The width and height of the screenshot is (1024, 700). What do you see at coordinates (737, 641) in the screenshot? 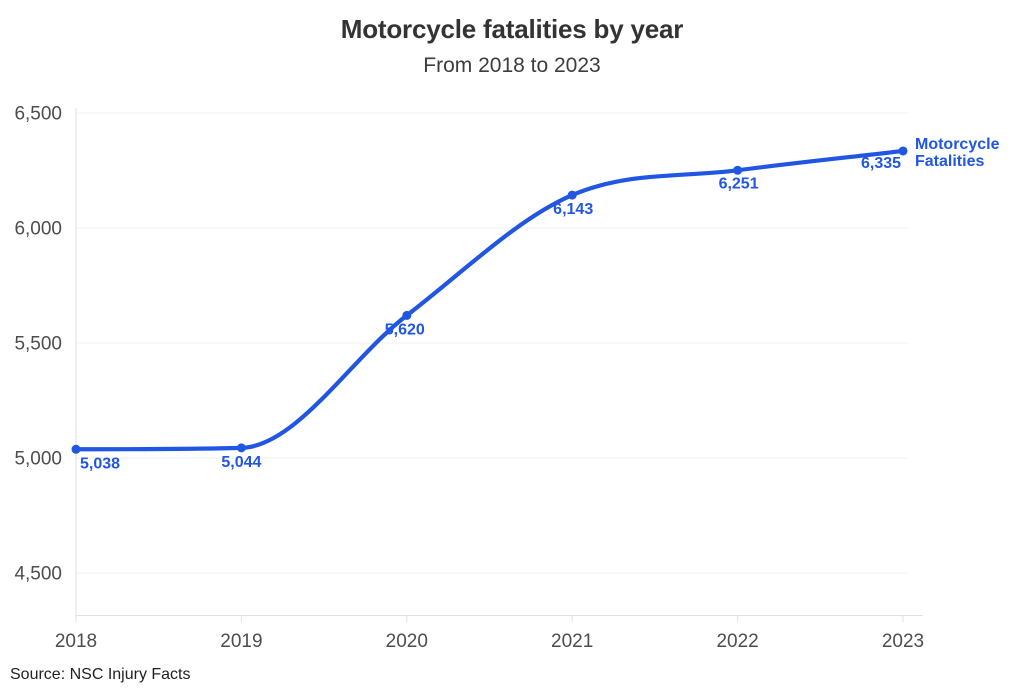
I see `x-tick-label: 2022` at bounding box center [737, 641].